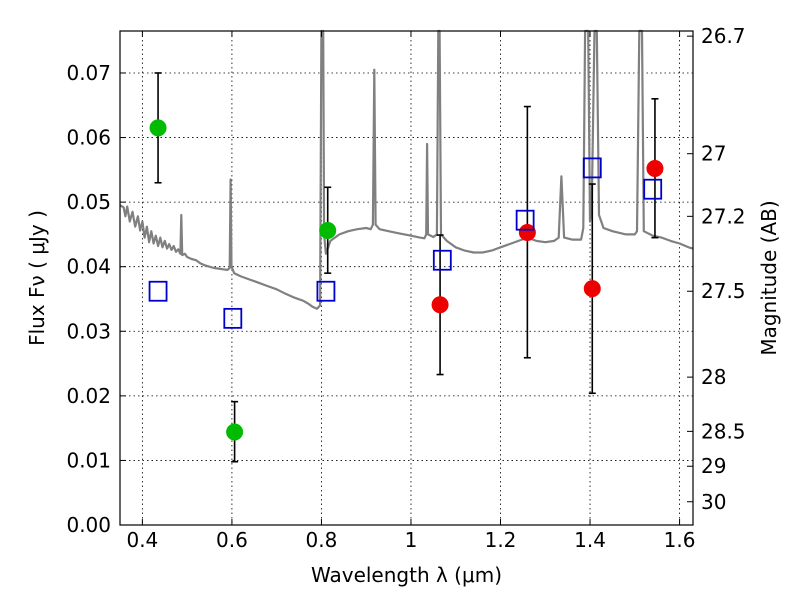 Image resolution: width=800 pixels, height=600 pixels. I want to click on x-tick-label: 0.4, so click(142, 540).